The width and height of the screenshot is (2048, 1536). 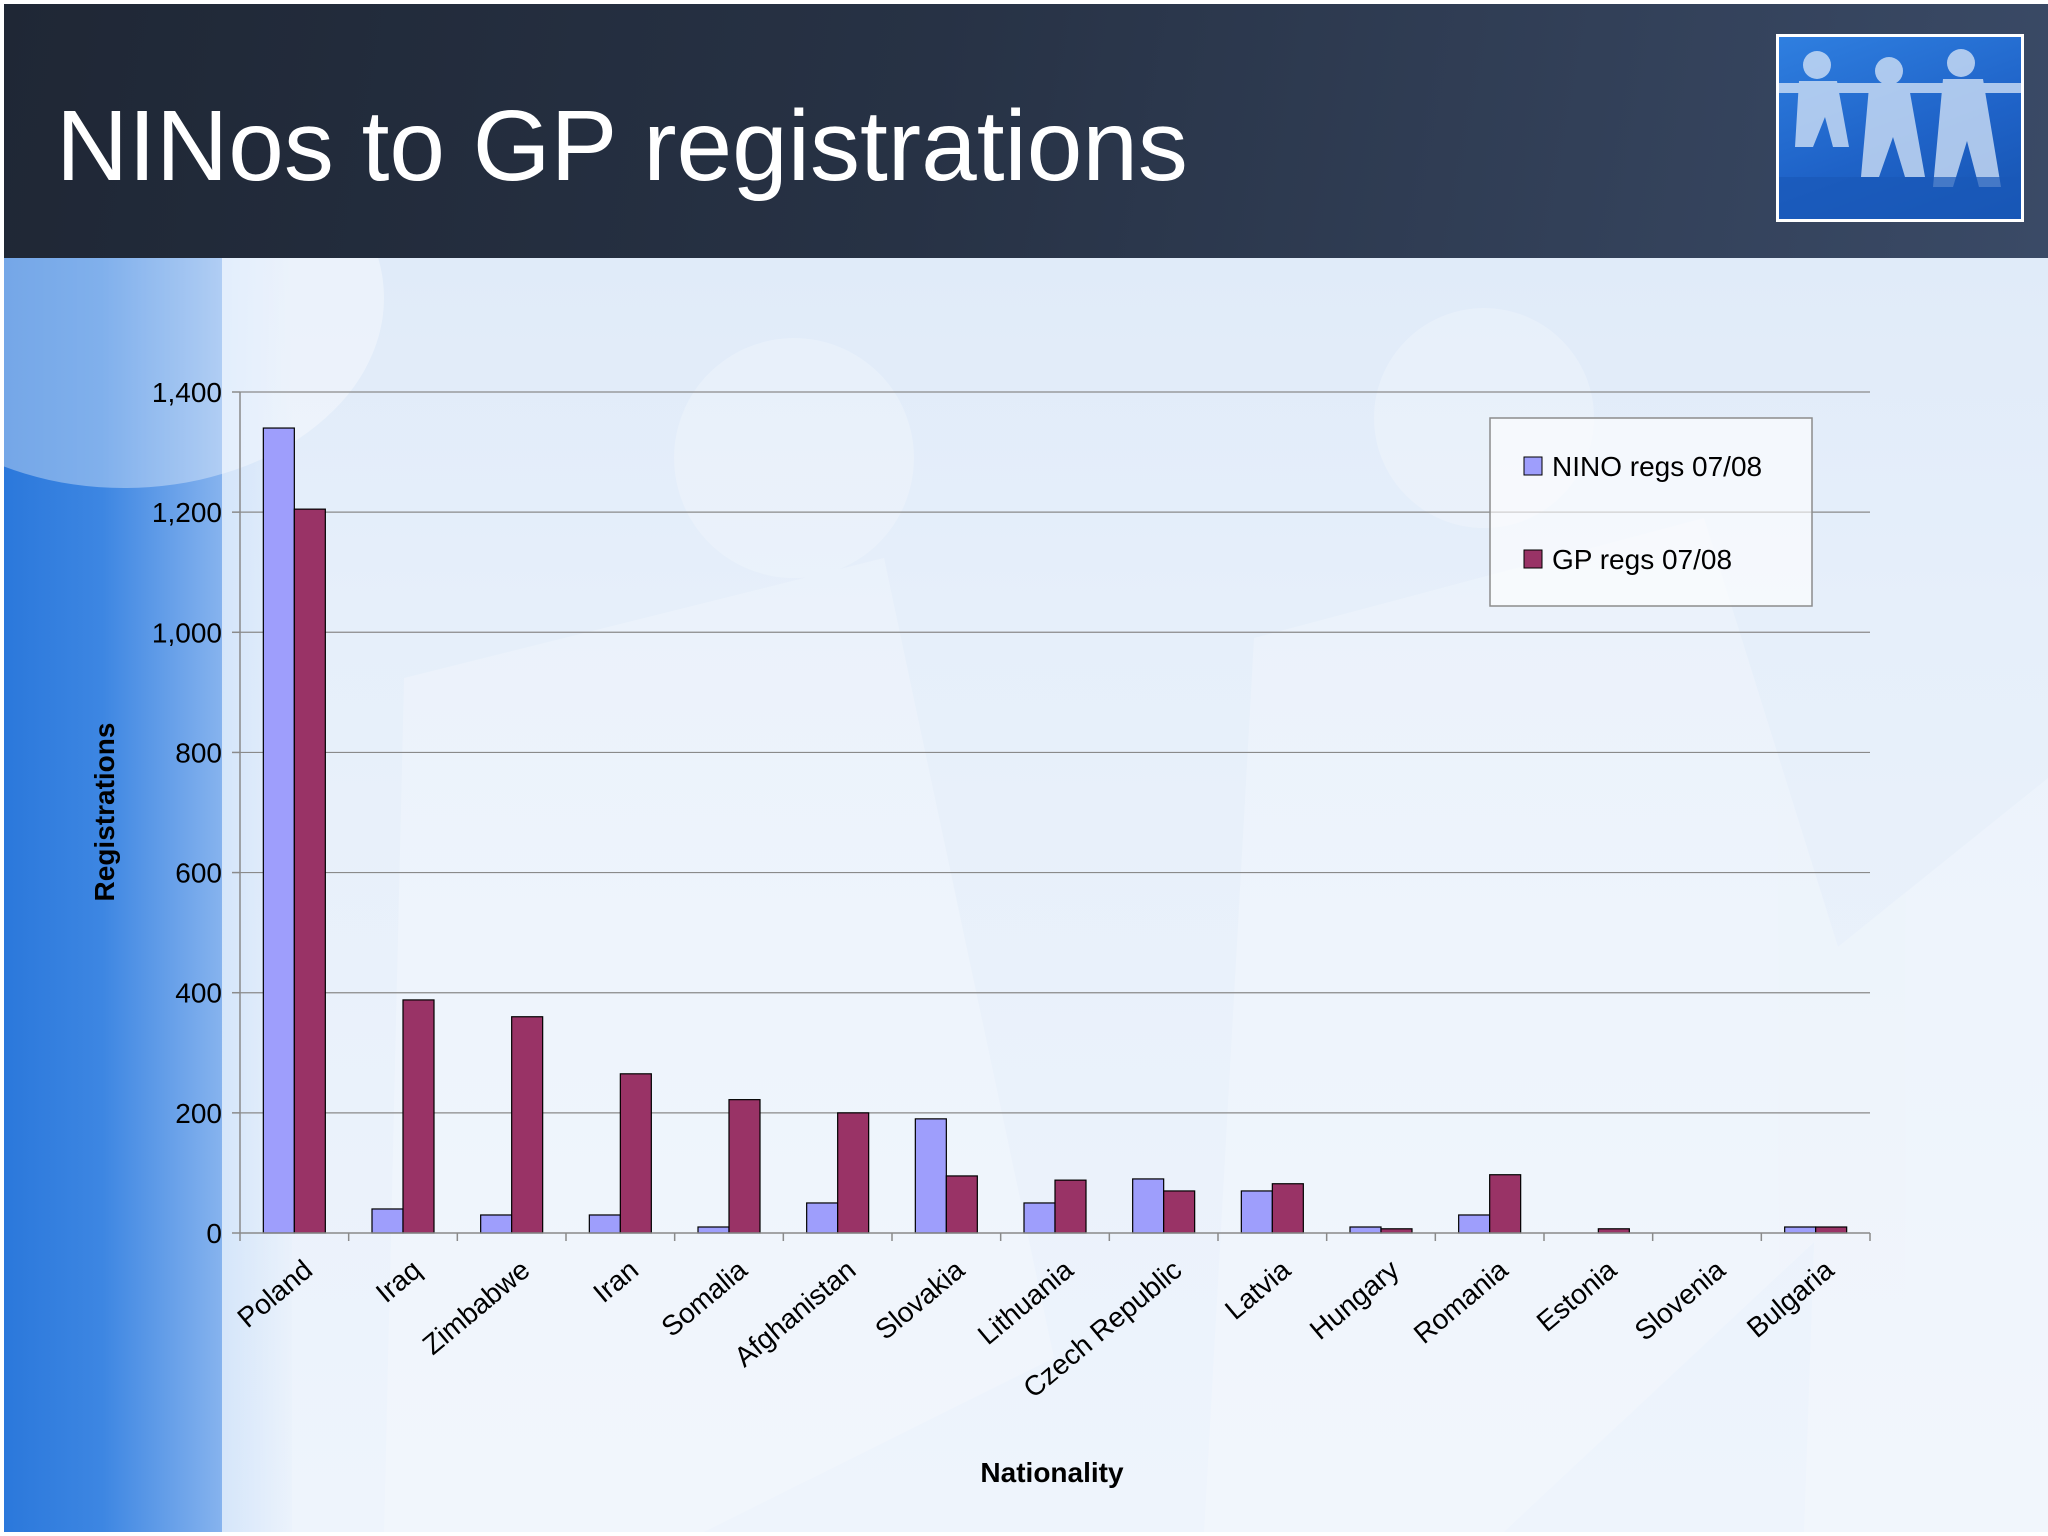 I want to click on x-tick-label: Romania, so click(x=1461, y=1302).